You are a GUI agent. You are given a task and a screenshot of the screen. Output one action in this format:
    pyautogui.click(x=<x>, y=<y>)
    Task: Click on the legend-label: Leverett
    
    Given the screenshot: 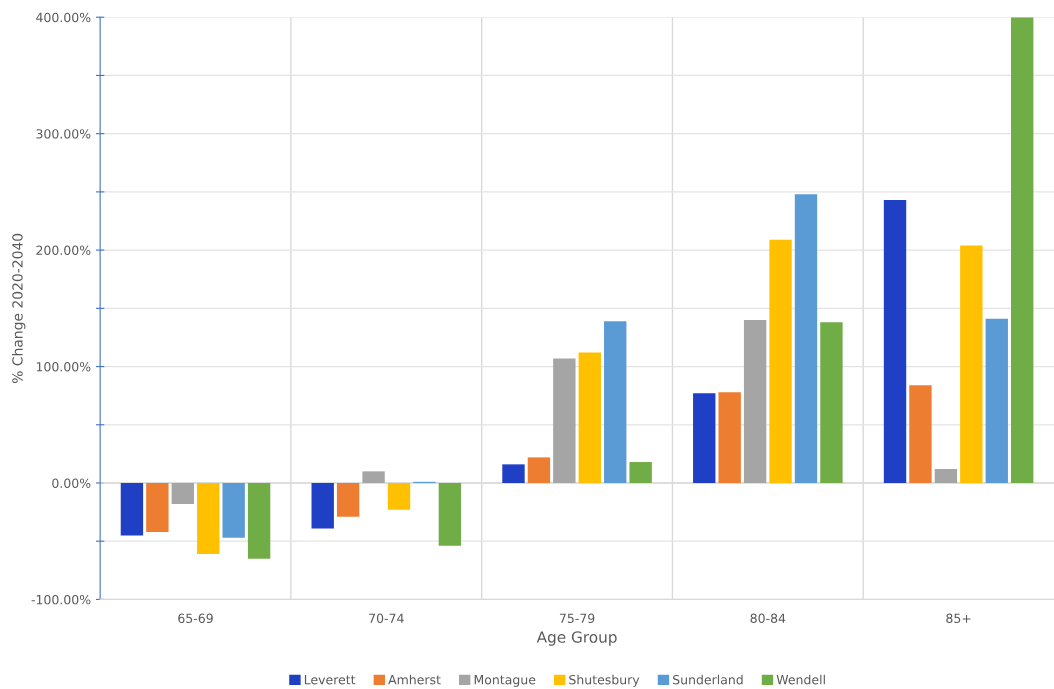 What is the action you would take?
    pyautogui.click(x=330, y=680)
    